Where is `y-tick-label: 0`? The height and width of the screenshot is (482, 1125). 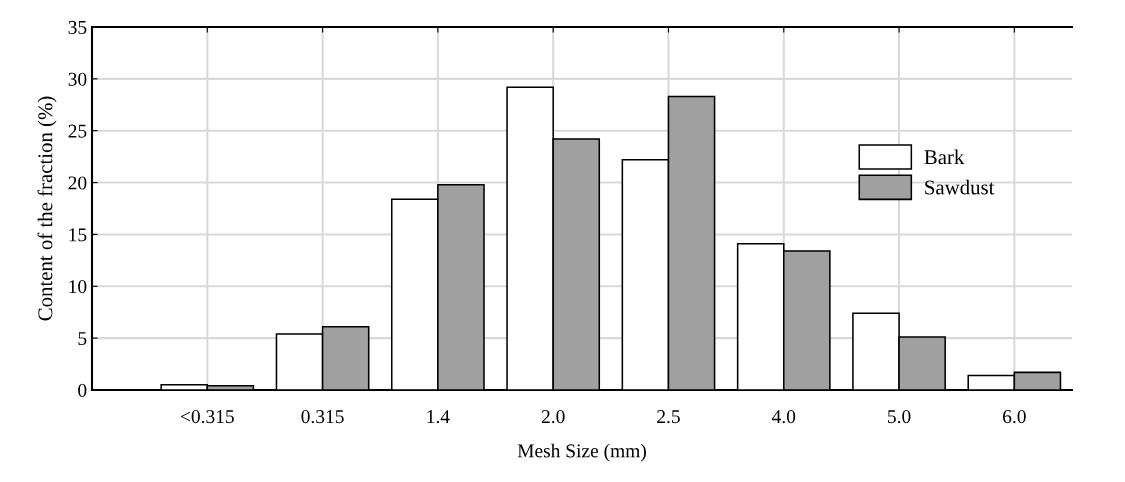 y-tick-label: 0 is located at coordinates (82, 390).